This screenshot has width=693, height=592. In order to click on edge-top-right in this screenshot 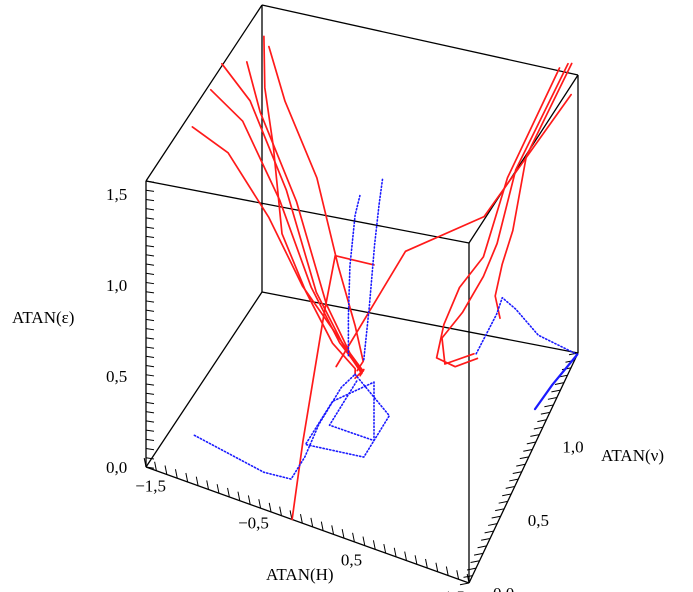, I will do `click(523, 159)`.